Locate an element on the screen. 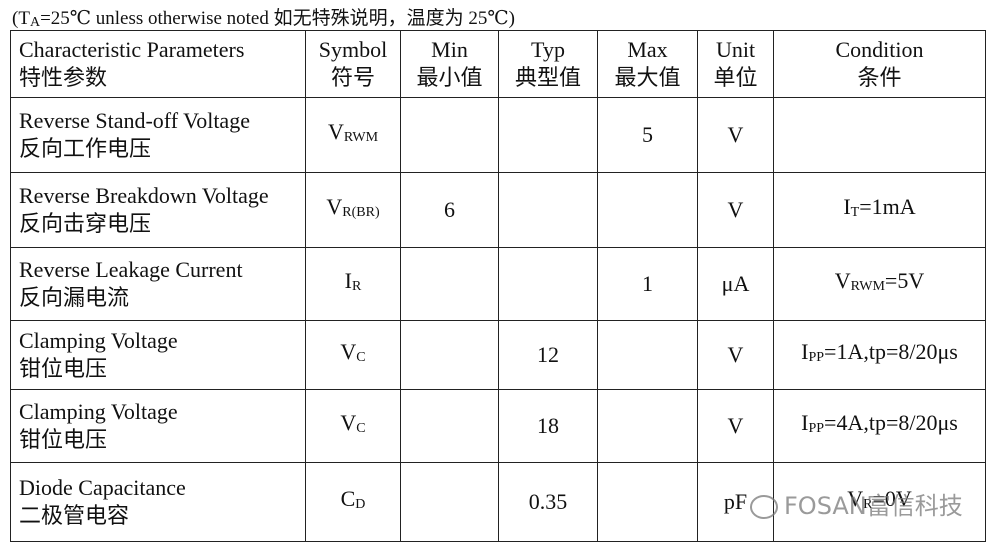  typ: 18 is located at coordinates (548, 425).